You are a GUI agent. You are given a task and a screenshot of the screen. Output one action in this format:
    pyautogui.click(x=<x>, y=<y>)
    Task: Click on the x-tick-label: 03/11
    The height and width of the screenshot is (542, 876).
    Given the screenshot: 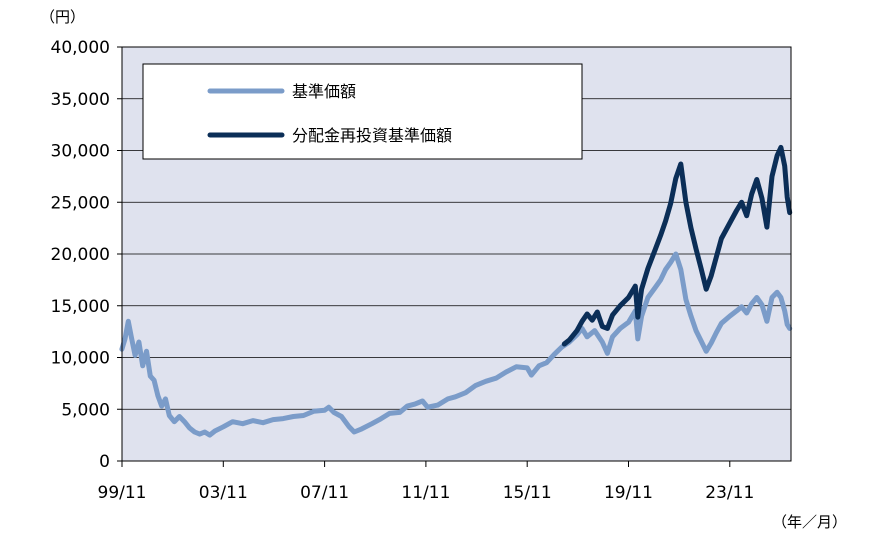 What is the action you would take?
    pyautogui.click(x=223, y=493)
    